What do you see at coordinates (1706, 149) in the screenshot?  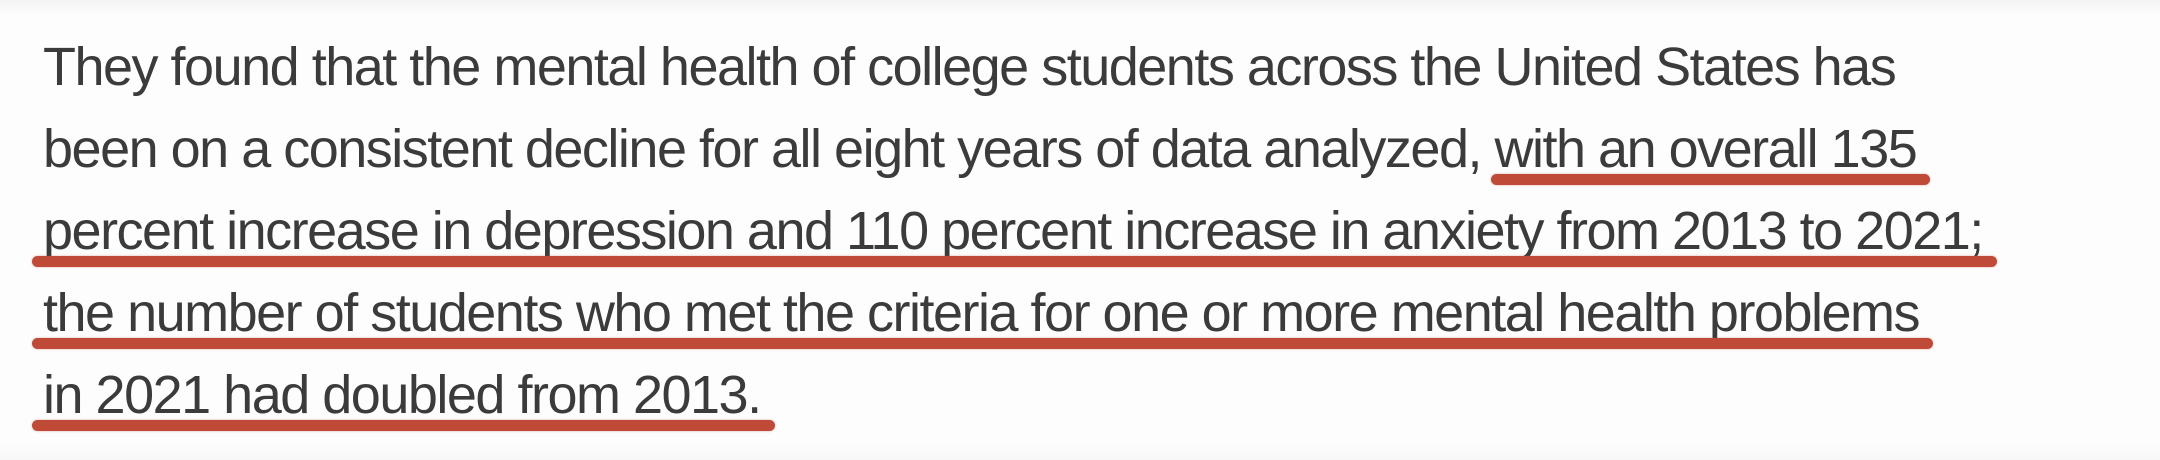 I see `underlined-phrase-text: with an overall 135` at bounding box center [1706, 149].